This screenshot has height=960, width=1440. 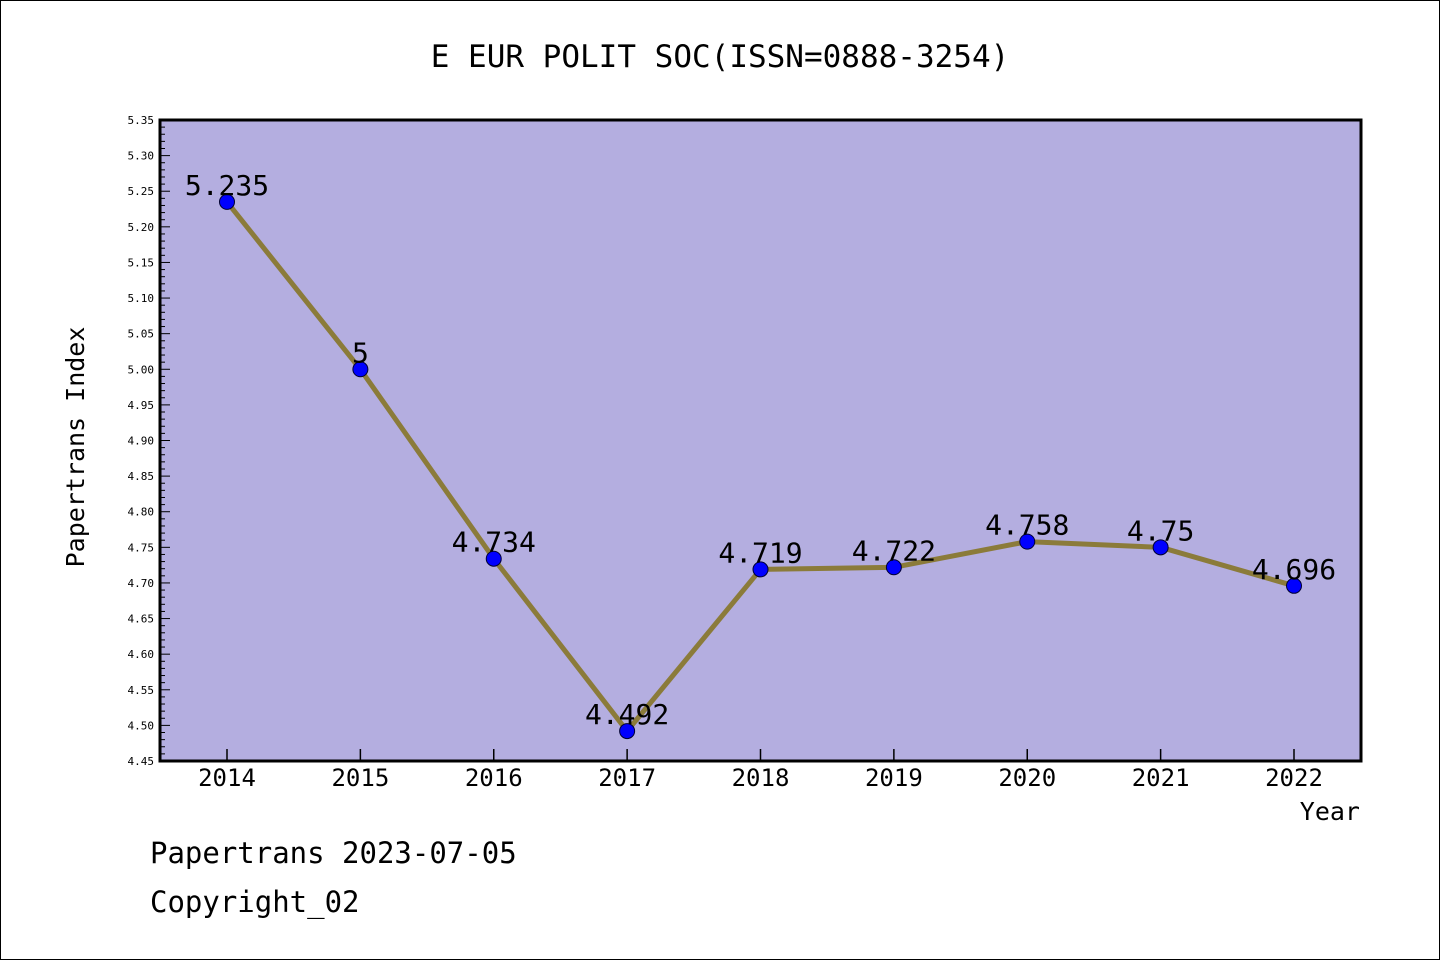 I want to click on y-axis-label: Papertrans Index, so click(x=75, y=447).